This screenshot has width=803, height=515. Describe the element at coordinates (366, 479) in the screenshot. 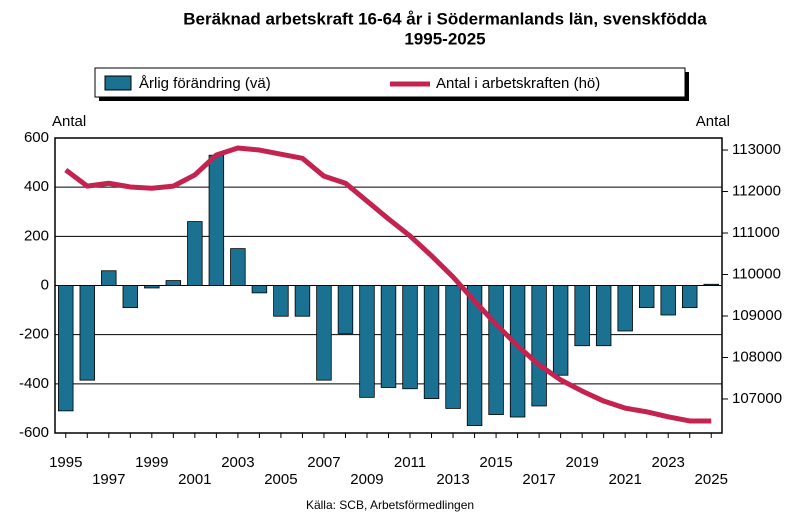

I see `x-tick-label: 2009` at that location.